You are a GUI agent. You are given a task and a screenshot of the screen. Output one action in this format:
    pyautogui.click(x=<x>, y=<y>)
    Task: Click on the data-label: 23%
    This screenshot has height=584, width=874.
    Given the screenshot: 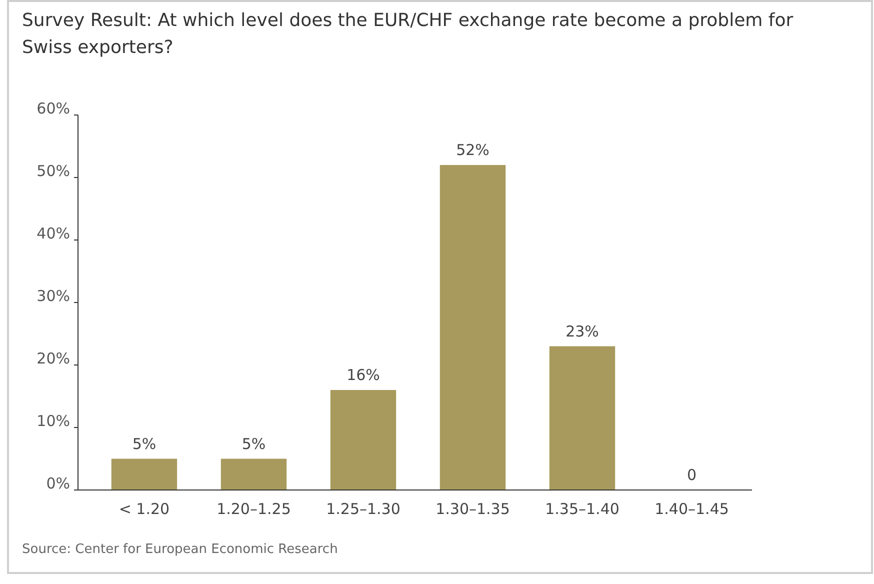 What is the action you would take?
    pyautogui.click(x=582, y=331)
    